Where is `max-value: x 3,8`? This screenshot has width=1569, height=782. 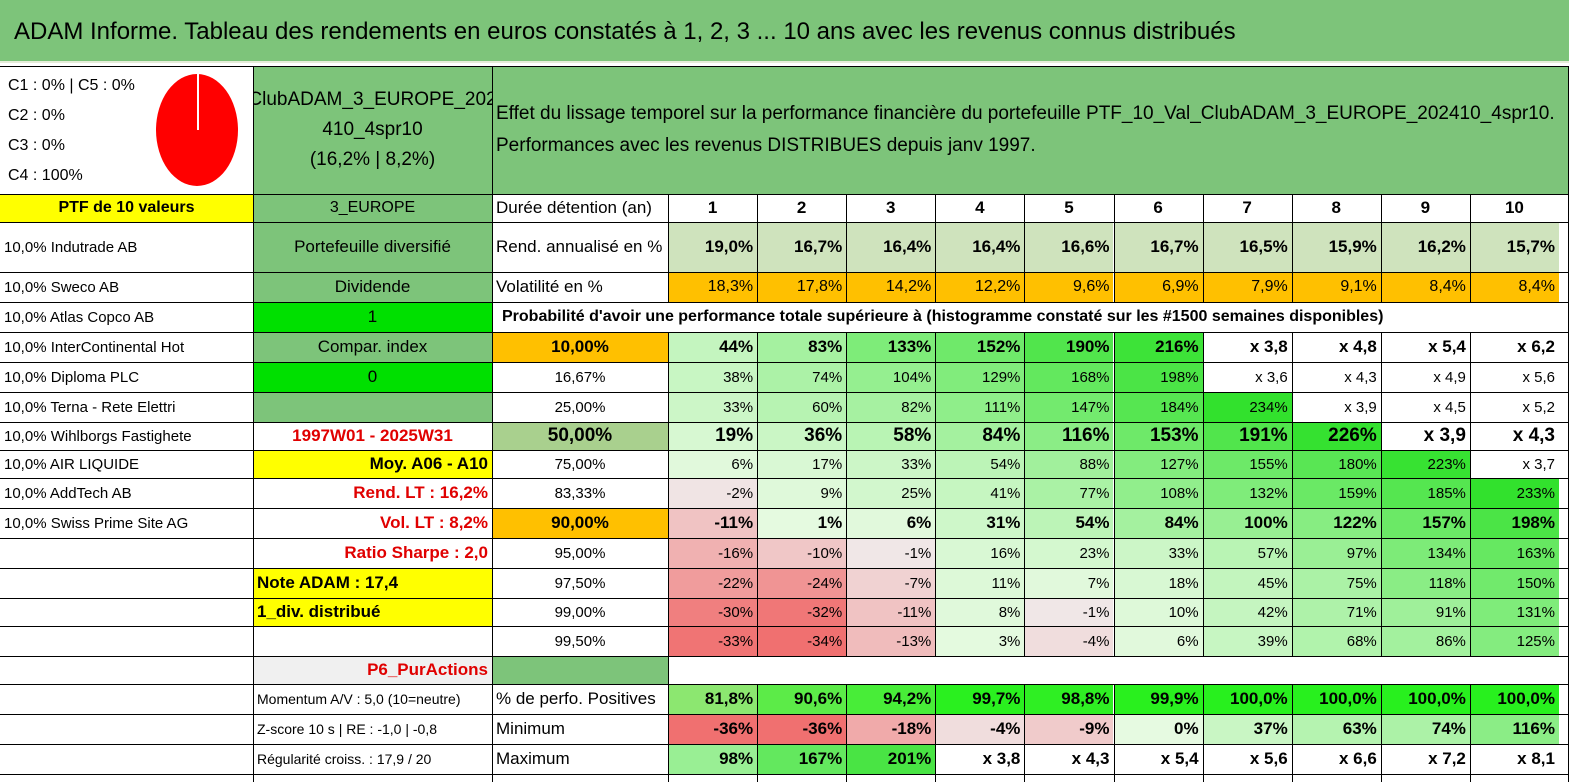
max-value: x 3,8 is located at coordinates (980, 759).